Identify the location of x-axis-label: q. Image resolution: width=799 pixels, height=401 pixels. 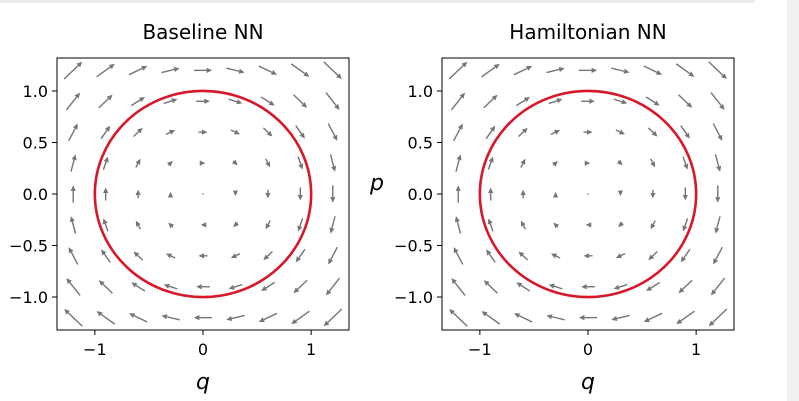
(588, 382).